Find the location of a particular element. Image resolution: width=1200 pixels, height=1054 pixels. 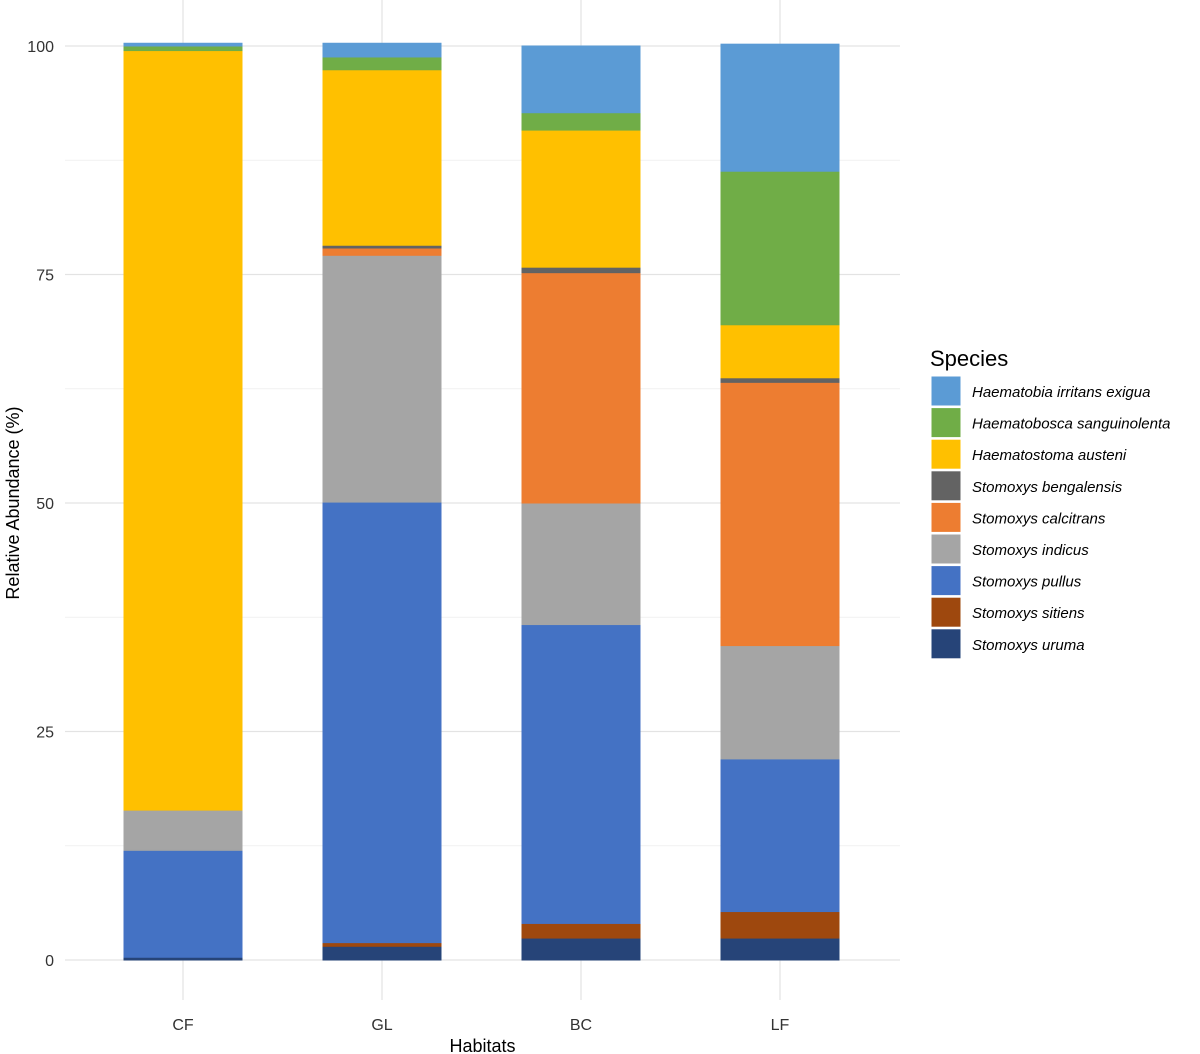

y-tick-label: 100 is located at coordinates (40, 47).